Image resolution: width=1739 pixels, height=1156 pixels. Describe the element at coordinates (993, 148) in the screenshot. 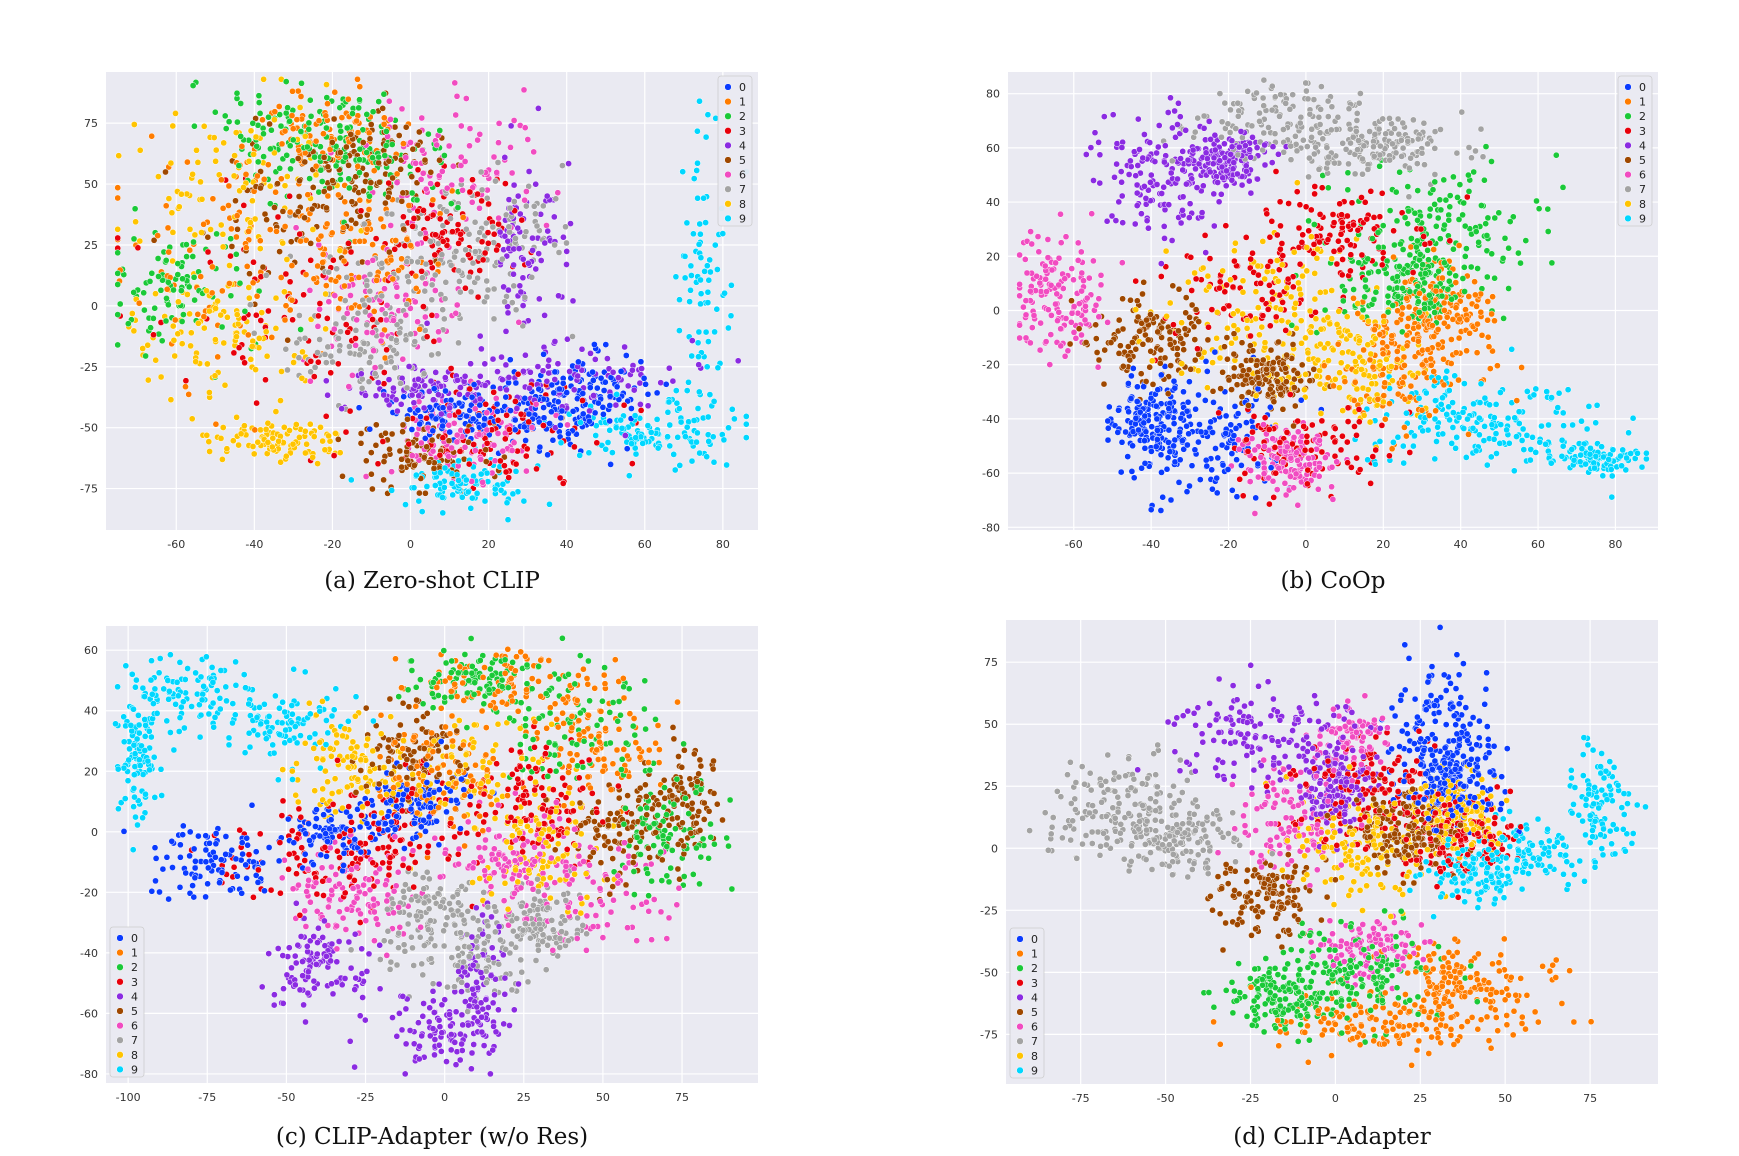

I see `y-tick-label: 60` at that location.